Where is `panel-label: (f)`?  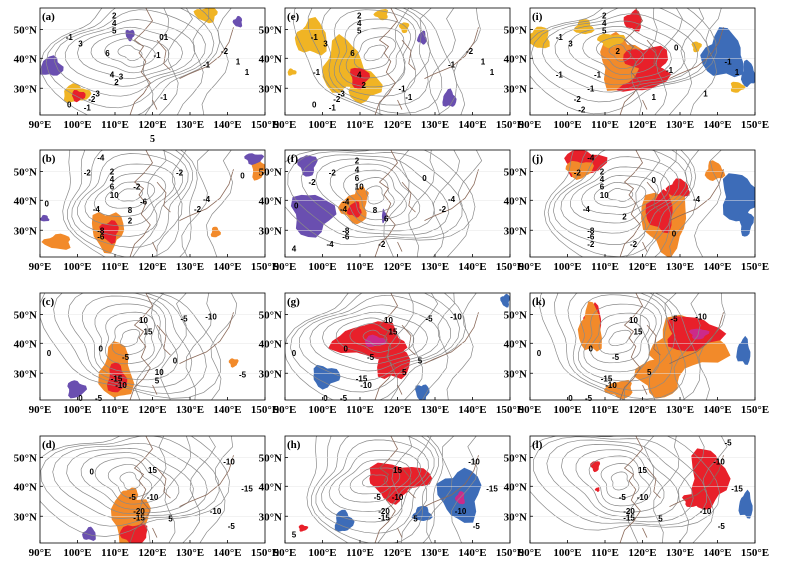
panel-label: (f) is located at coordinates (292, 159).